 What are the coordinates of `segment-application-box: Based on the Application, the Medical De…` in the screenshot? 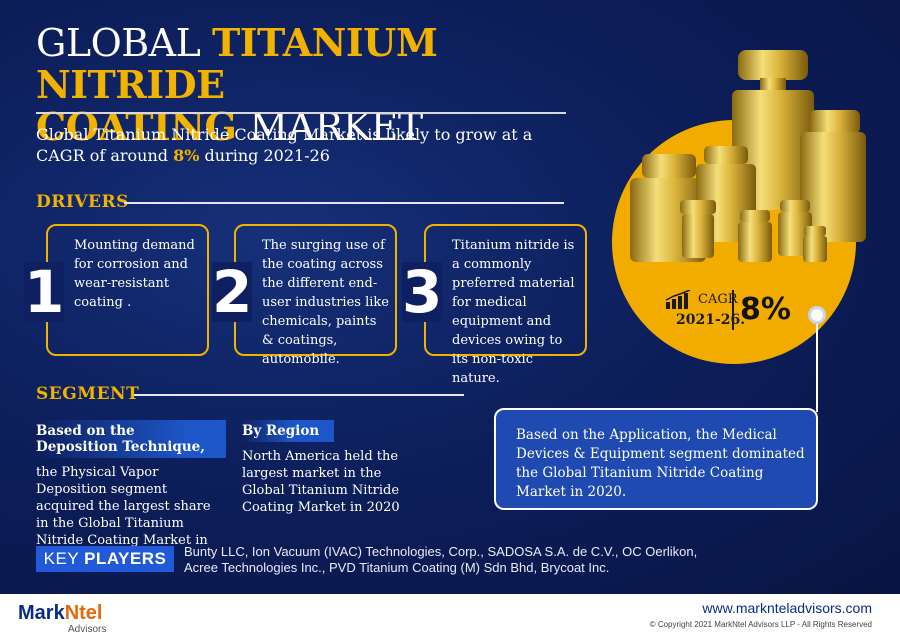 It's located at (656, 459).